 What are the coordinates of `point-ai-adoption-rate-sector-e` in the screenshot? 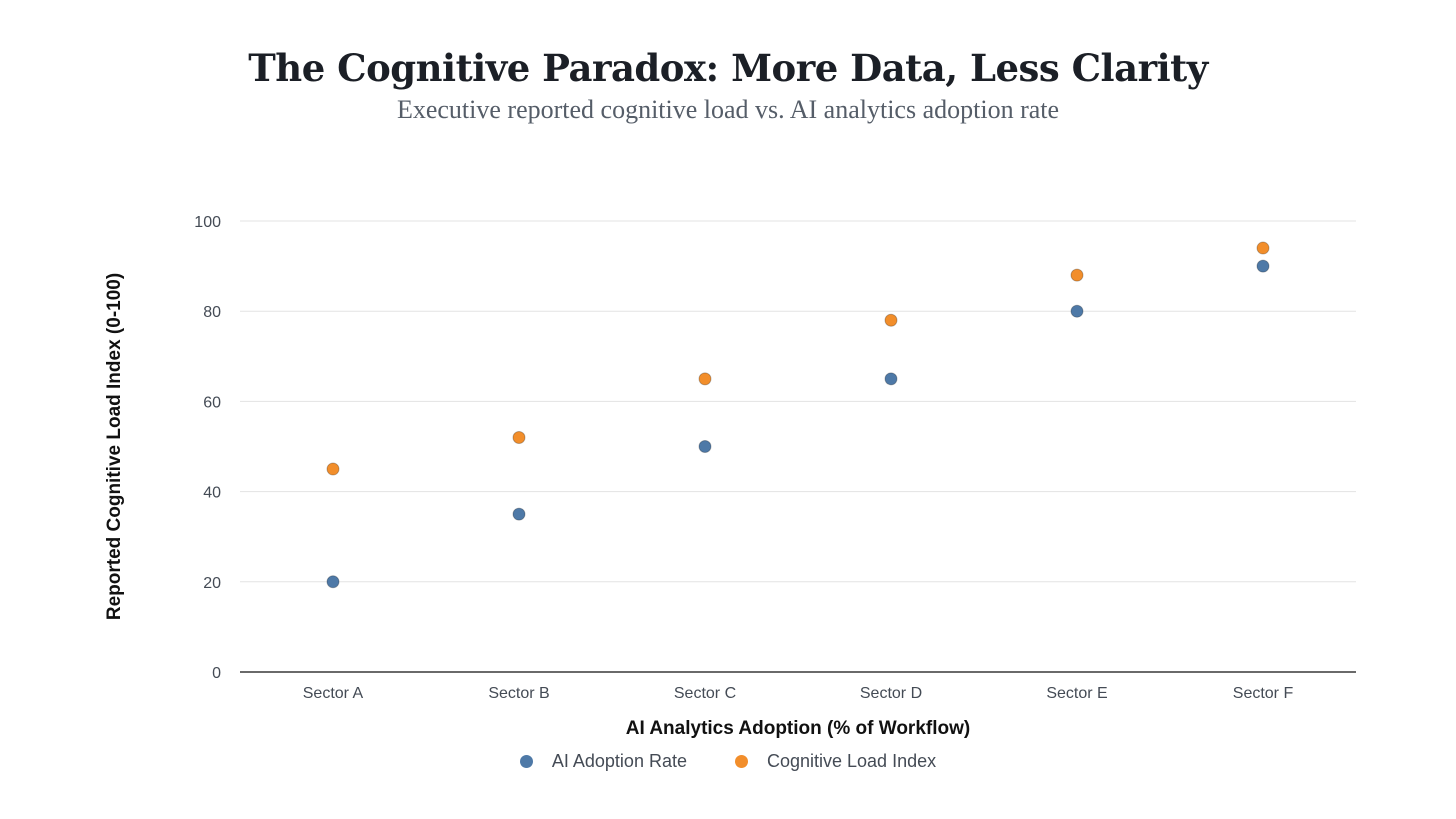 It's located at (1077, 311).